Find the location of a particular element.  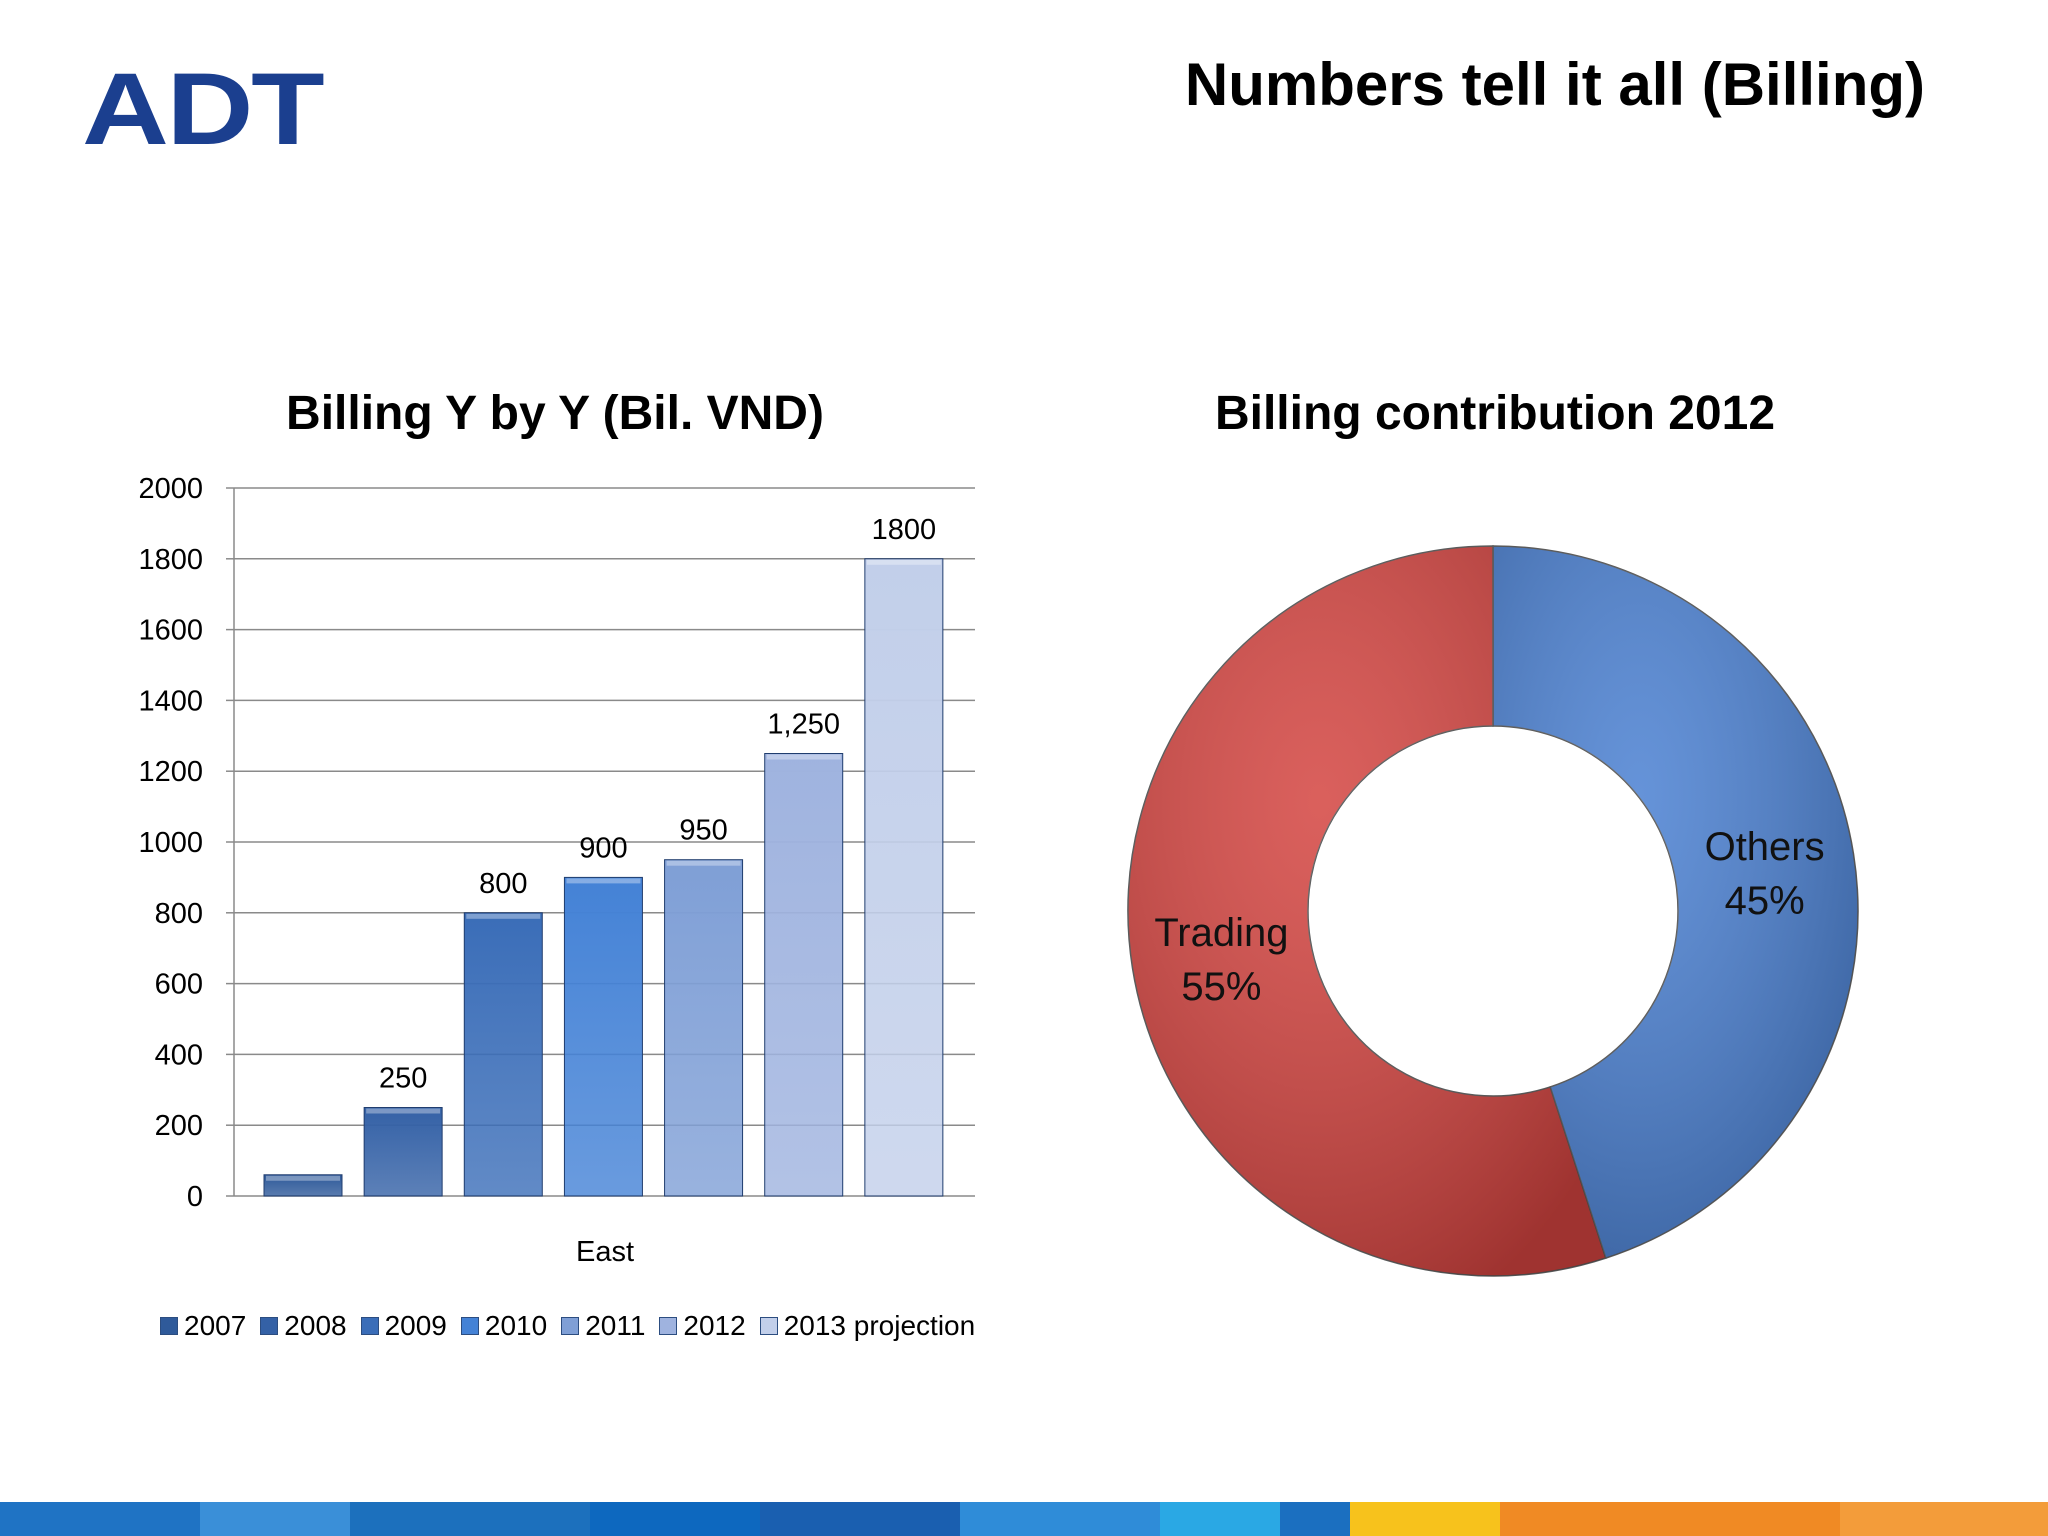

bar-data-label: 1,250 is located at coordinates (803, 725).